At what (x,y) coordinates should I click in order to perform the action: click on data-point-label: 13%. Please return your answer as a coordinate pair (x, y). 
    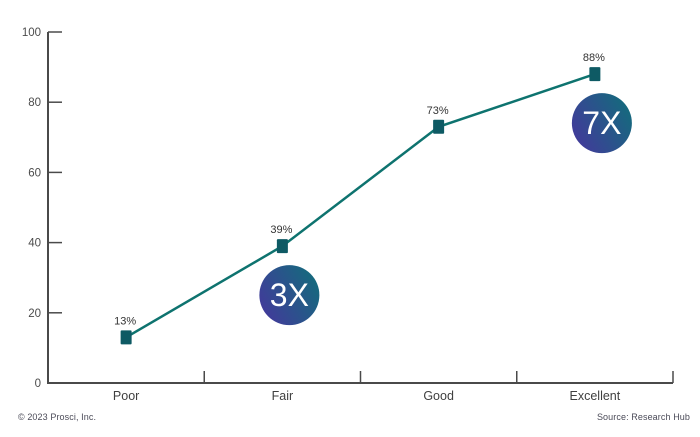
    Looking at the image, I should click on (125, 321).